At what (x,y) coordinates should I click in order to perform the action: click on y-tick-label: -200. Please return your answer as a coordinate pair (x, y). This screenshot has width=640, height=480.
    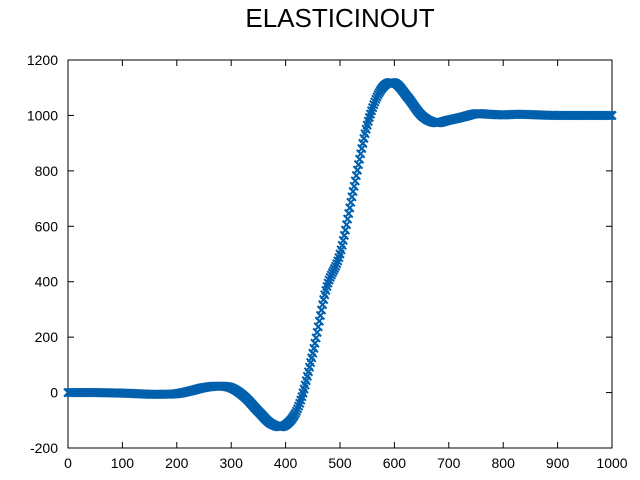
    Looking at the image, I should click on (44, 448).